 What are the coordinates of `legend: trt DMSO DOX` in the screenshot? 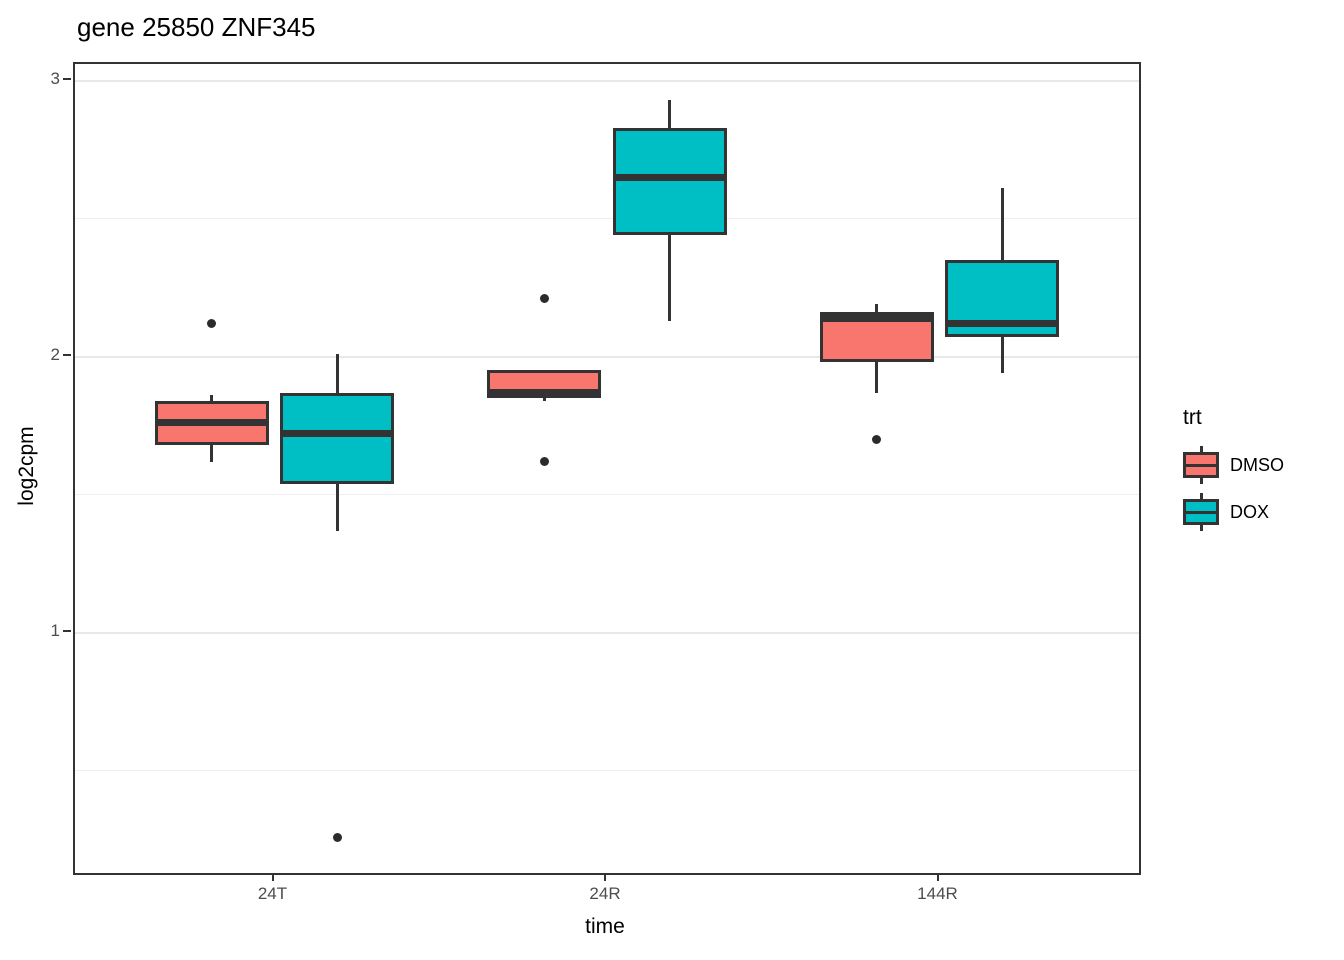 It's located at (1233, 473).